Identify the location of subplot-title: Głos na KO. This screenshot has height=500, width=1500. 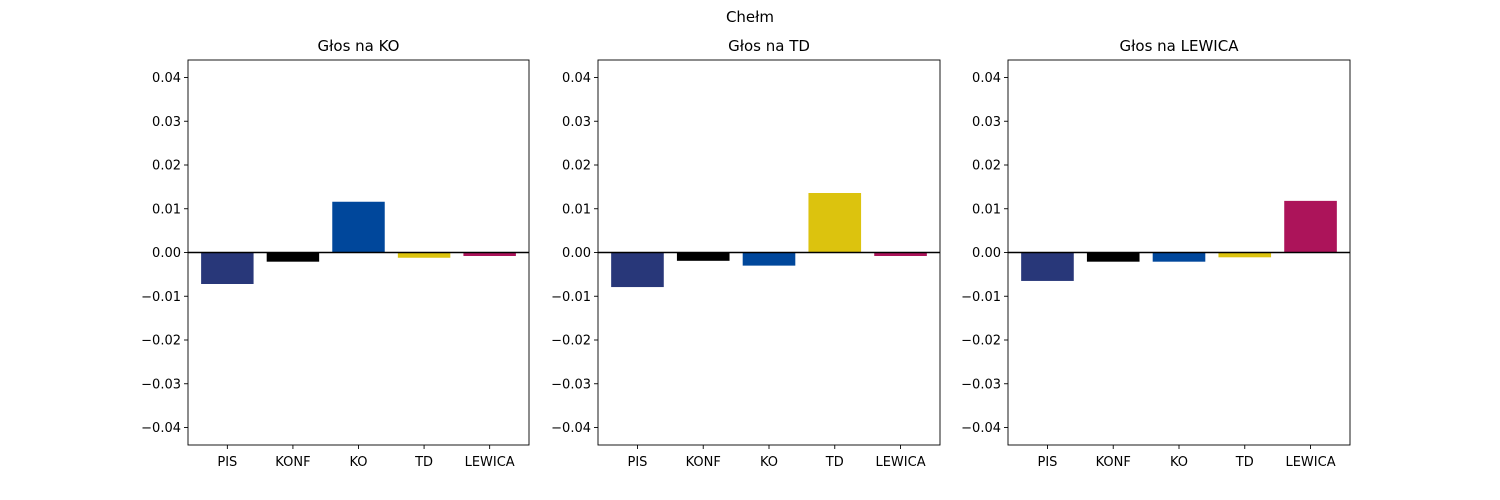
(359, 46).